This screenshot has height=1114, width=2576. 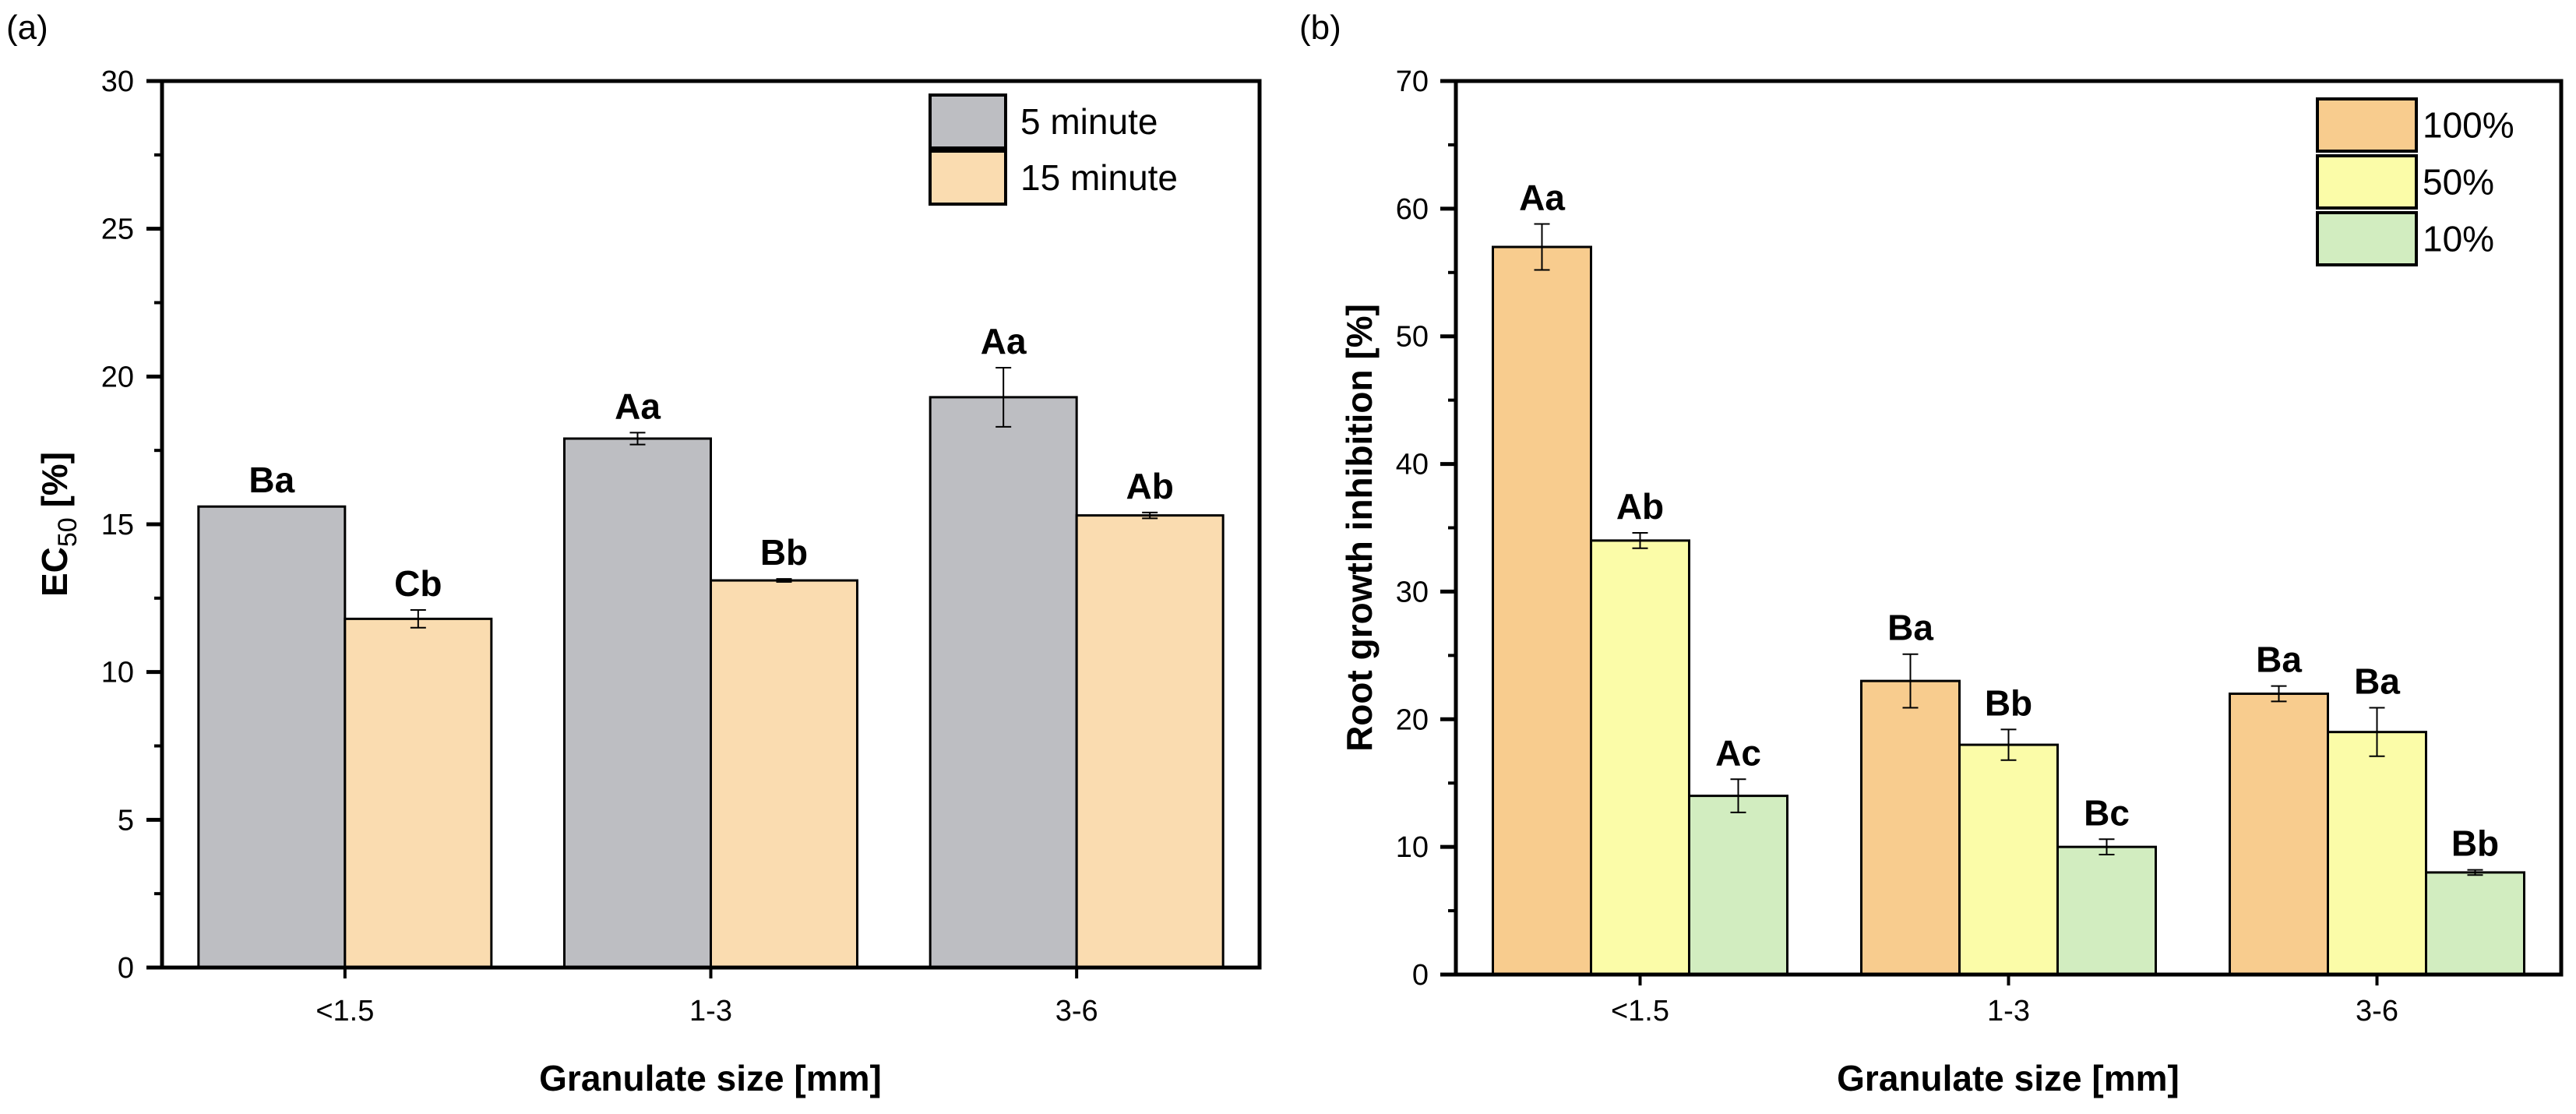 I want to click on y-tick-label: 25, so click(x=117, y=229).